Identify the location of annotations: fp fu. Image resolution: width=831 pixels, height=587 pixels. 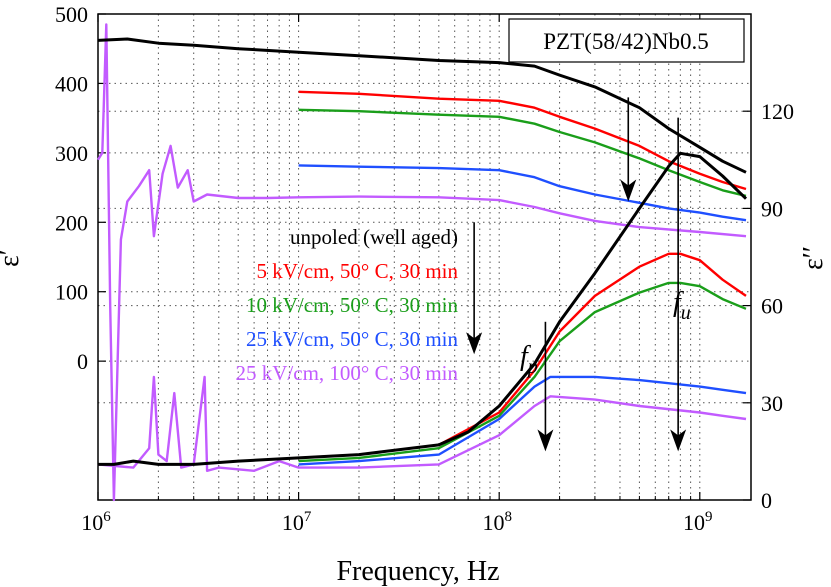
(605, 332).